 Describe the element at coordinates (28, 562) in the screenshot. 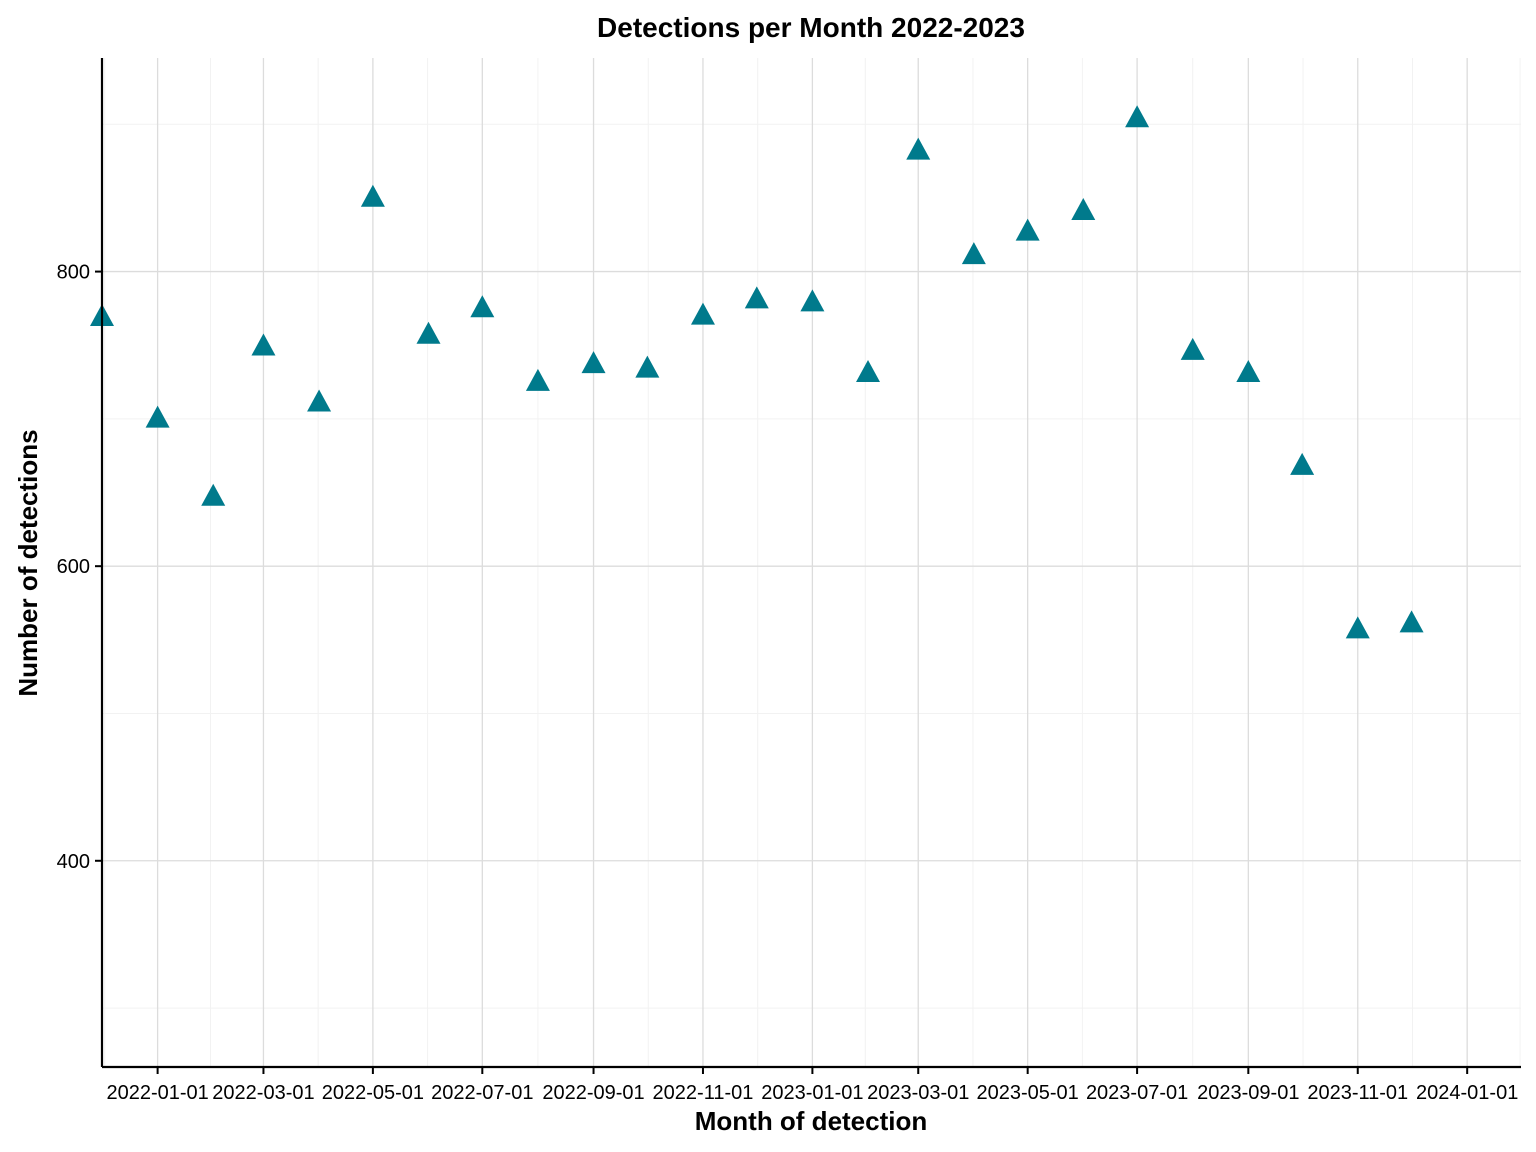

I see `y-axis-title: Number of detections` at that location.